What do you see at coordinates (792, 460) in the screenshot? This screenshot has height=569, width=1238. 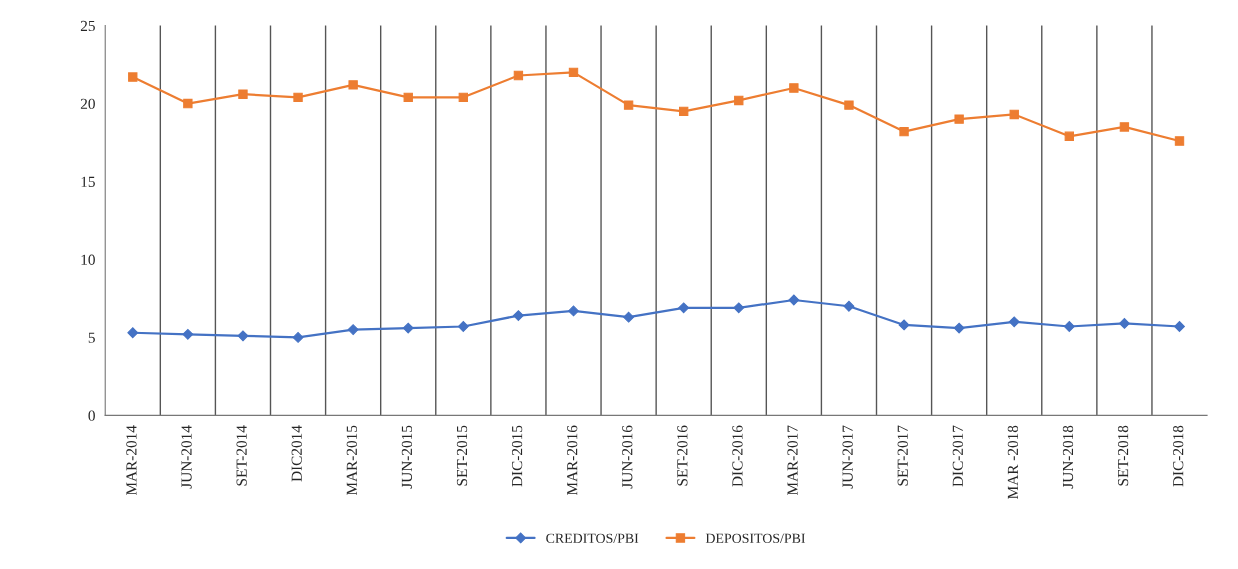 I see `x-tick-label: MAR-2017` at bounding box center [792, 460].